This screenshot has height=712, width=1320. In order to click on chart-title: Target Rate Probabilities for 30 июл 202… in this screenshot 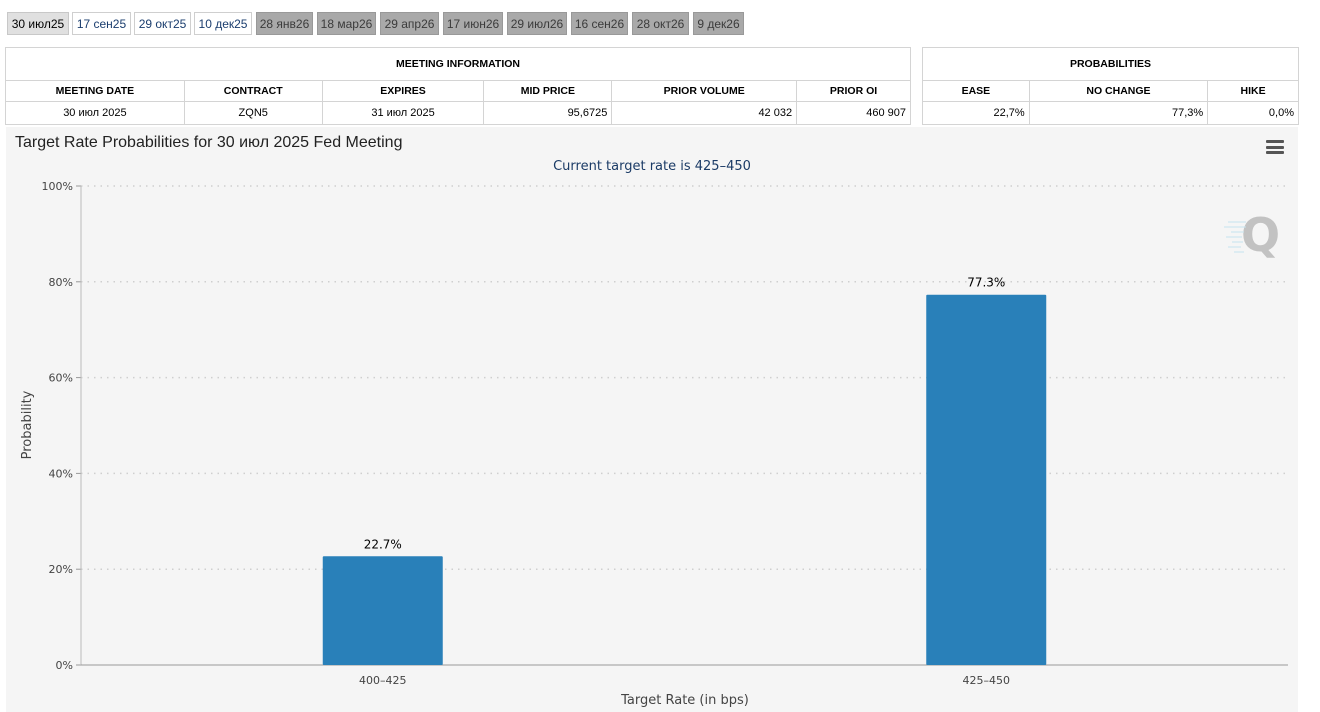, I will do `click(209, 142)`.